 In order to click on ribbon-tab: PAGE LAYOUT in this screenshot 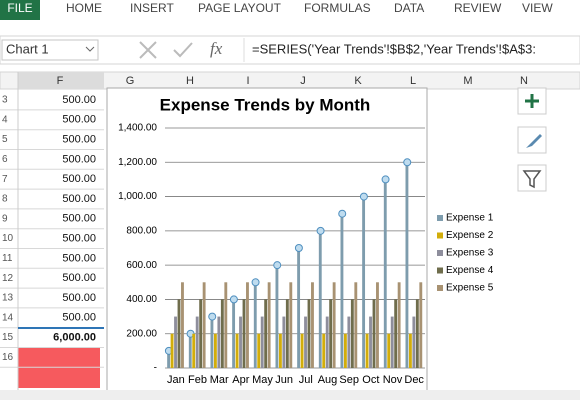, I will do `click(240, 8)`.